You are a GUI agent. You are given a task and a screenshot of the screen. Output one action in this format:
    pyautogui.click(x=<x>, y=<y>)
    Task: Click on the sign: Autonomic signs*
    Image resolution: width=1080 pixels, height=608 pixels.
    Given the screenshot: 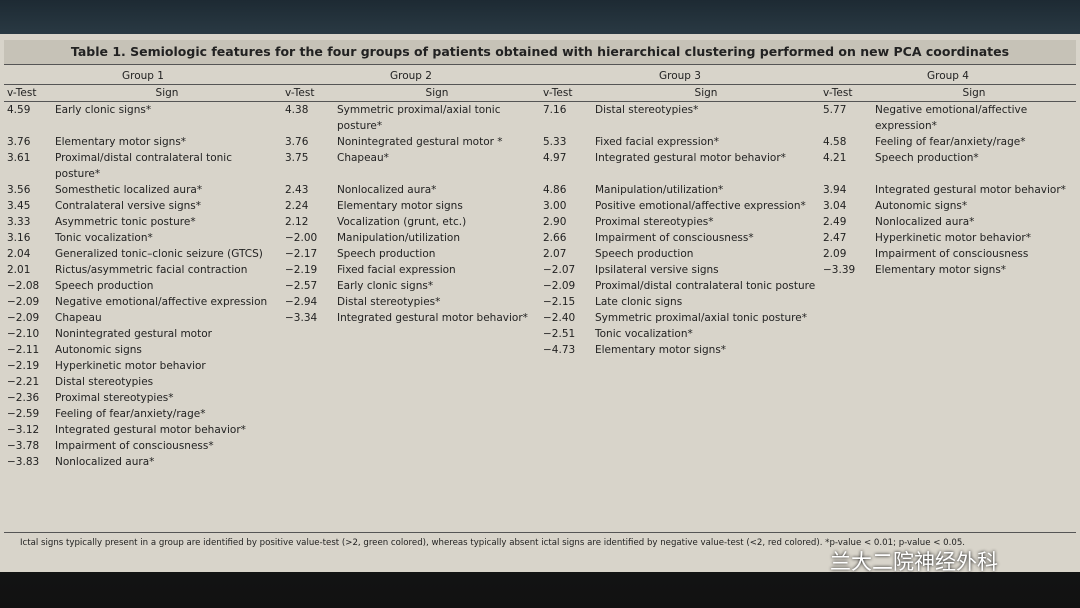 What is the action you would take?
    pyautogui.click(x=921, y=206)
    